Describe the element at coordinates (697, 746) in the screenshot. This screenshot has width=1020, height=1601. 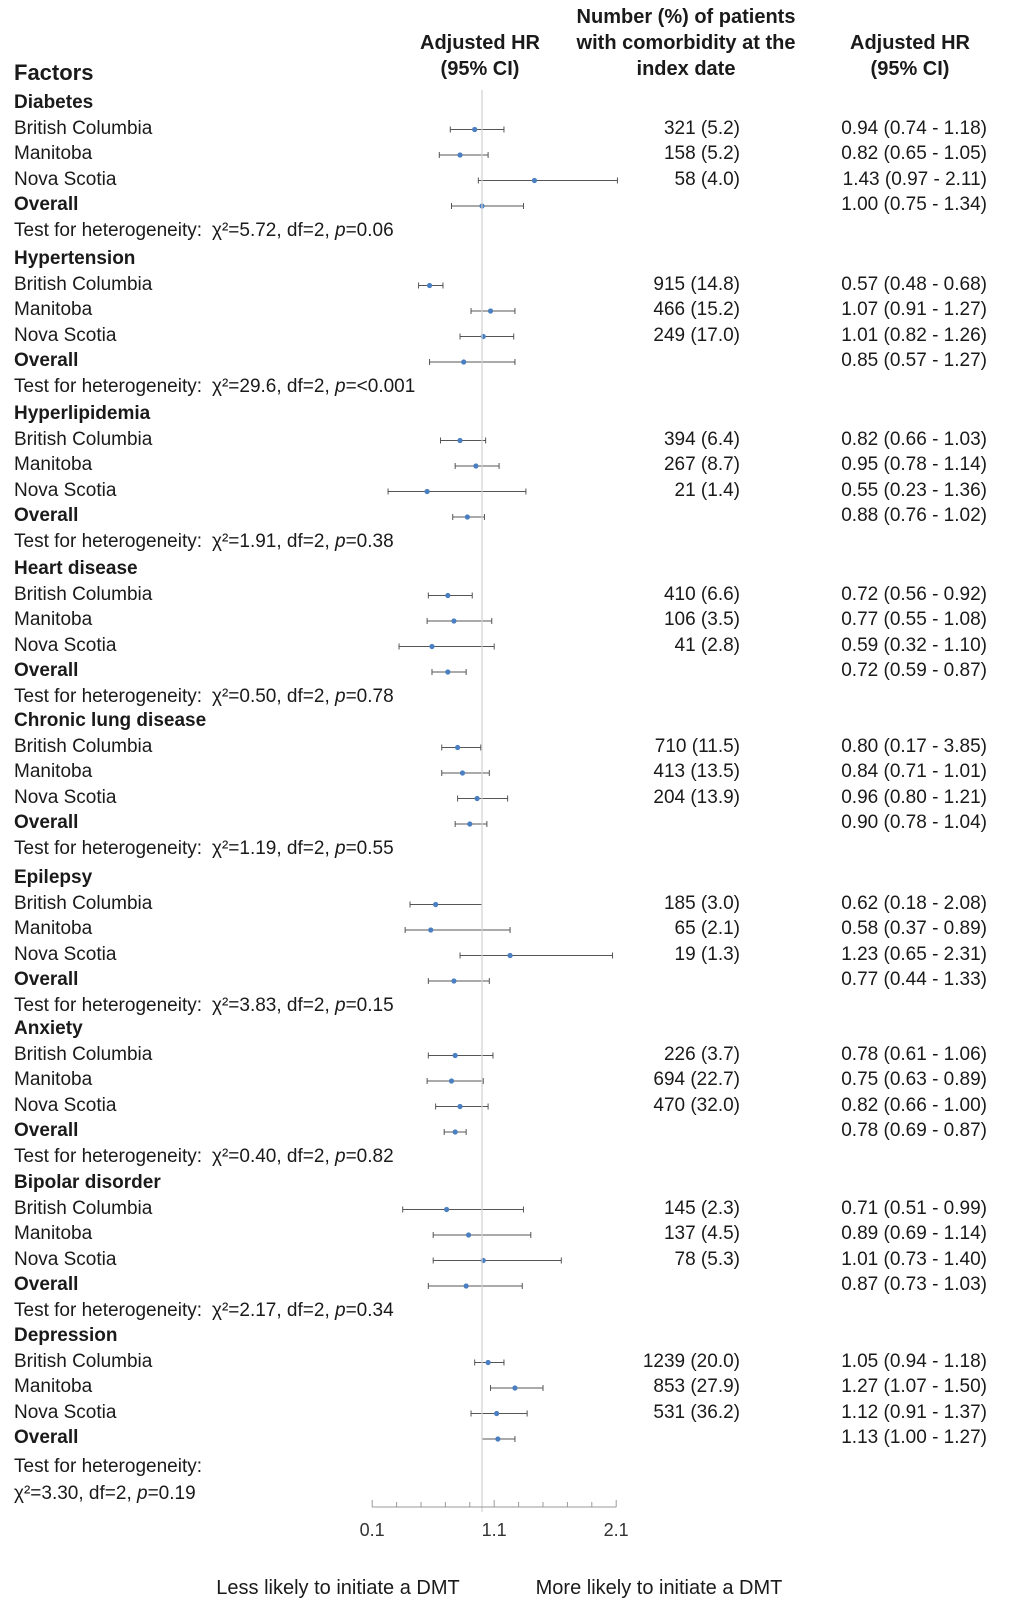
I see `patient-count: 710 (11.5)` at that location.